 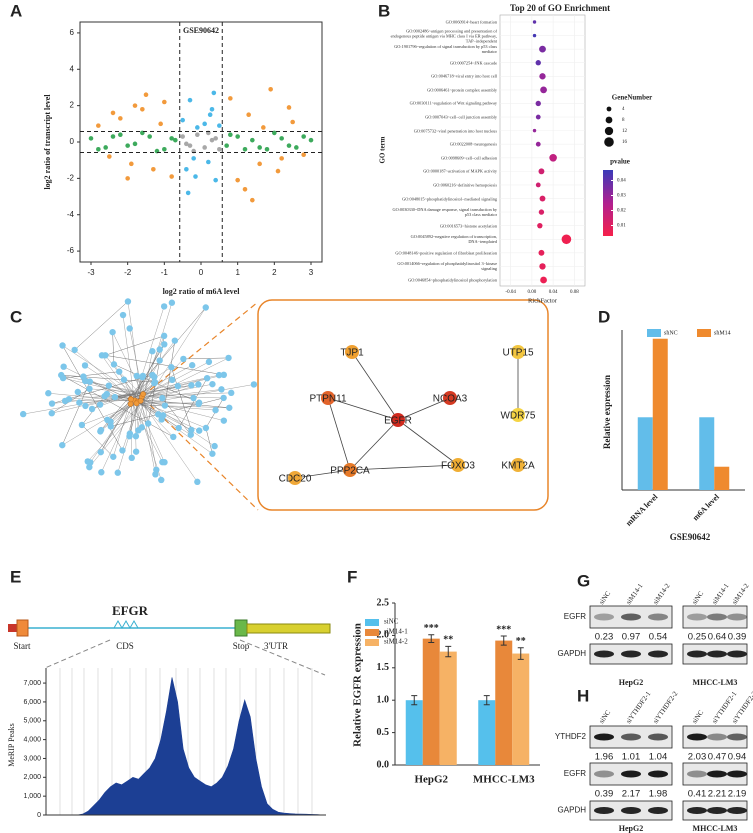 What do you see at coordinates (11, 744) in the screenshot?
I see `y-axis-label: MeRIP Peaks` at bounding box center [11, 744].